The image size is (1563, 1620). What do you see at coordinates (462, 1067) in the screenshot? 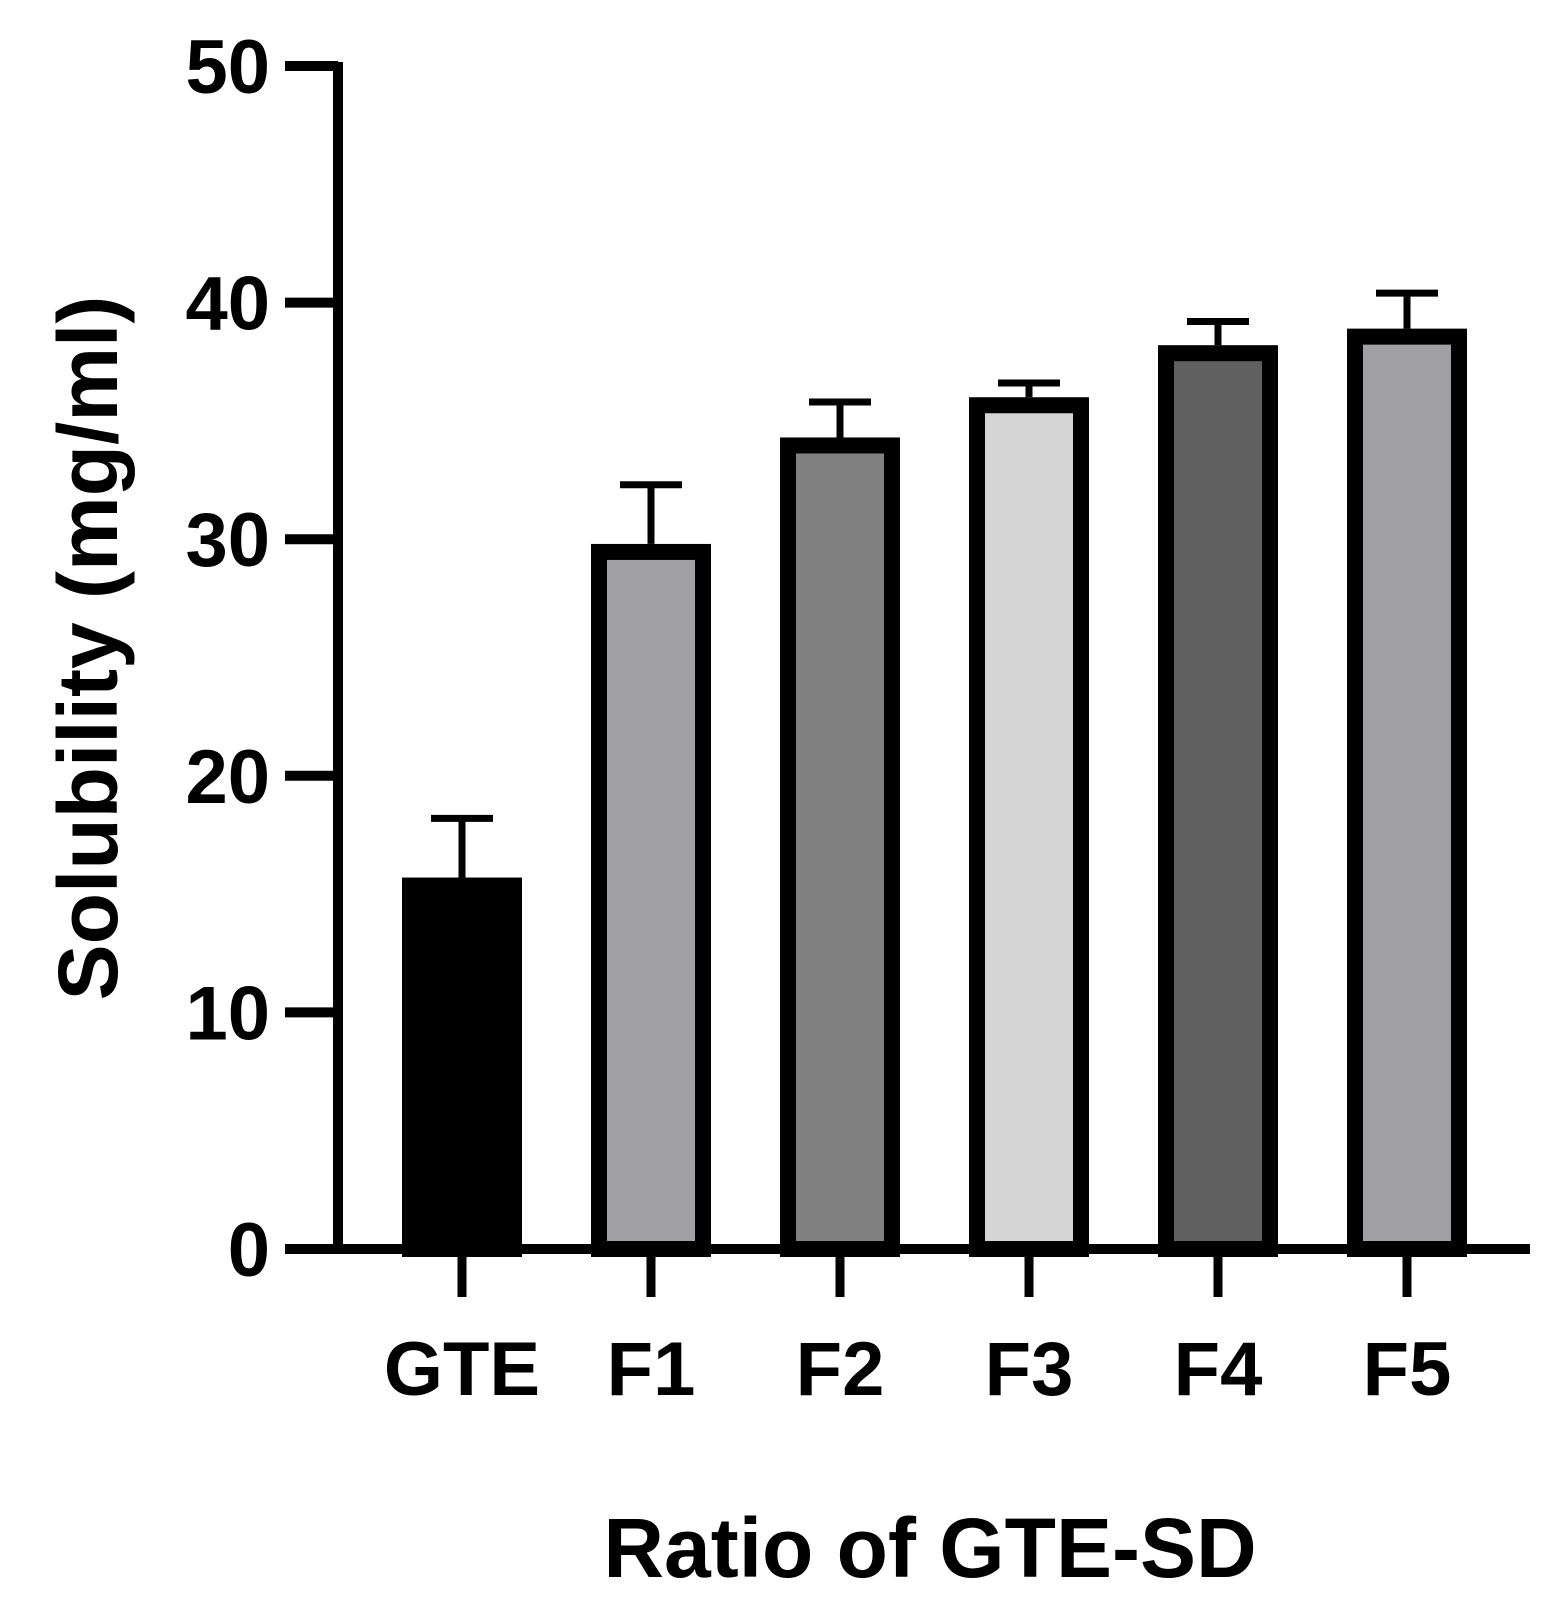
I see `bar-gte` at bounding box center [462, 1067].